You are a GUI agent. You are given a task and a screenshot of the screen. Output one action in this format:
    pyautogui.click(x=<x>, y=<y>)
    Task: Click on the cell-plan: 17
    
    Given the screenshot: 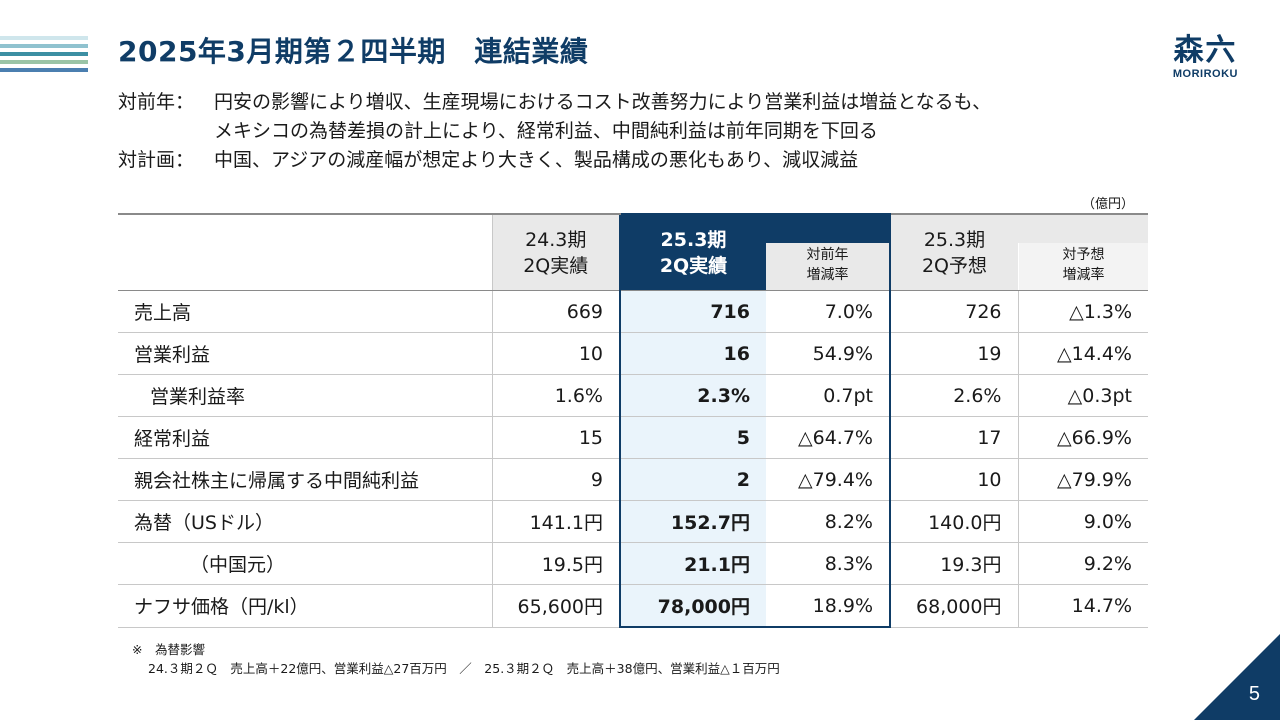 What is the action you would take?
    pyautogui.click(x=954, y=437)
    